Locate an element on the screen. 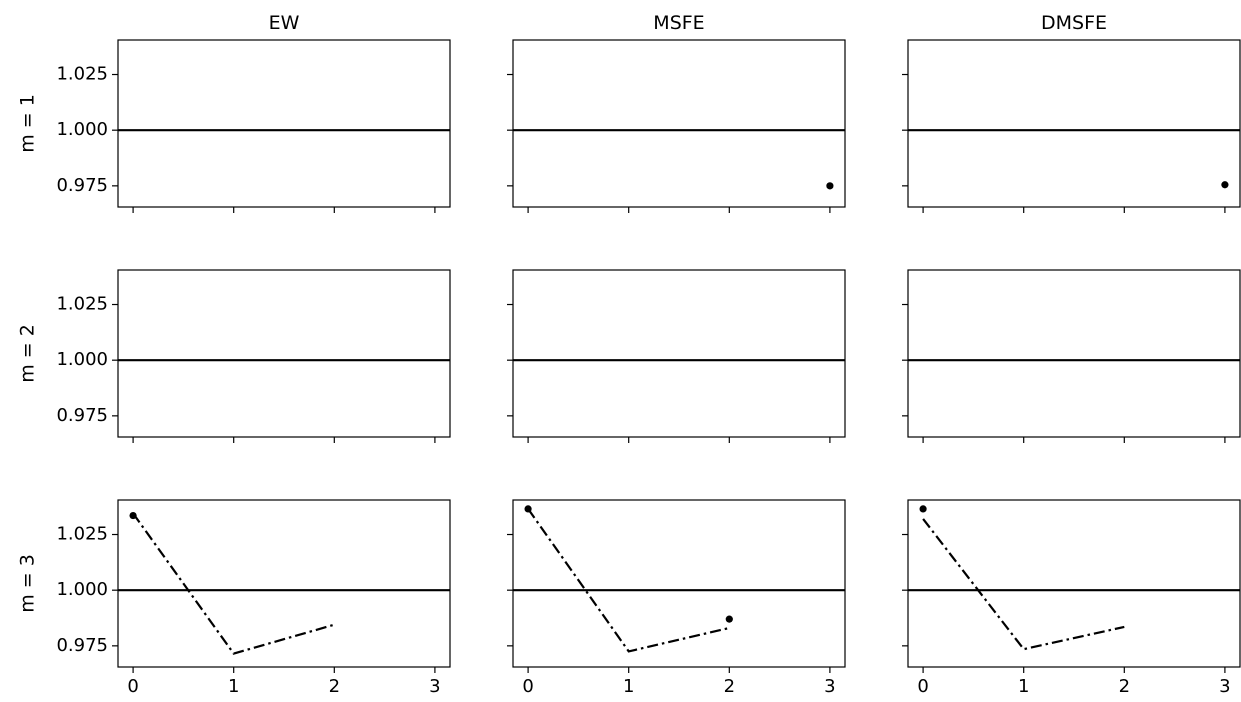 Image resolution: width=1241 pixels, height=702 pixels. row-label-m2: m = 2 is located at coordinates (28, 353).